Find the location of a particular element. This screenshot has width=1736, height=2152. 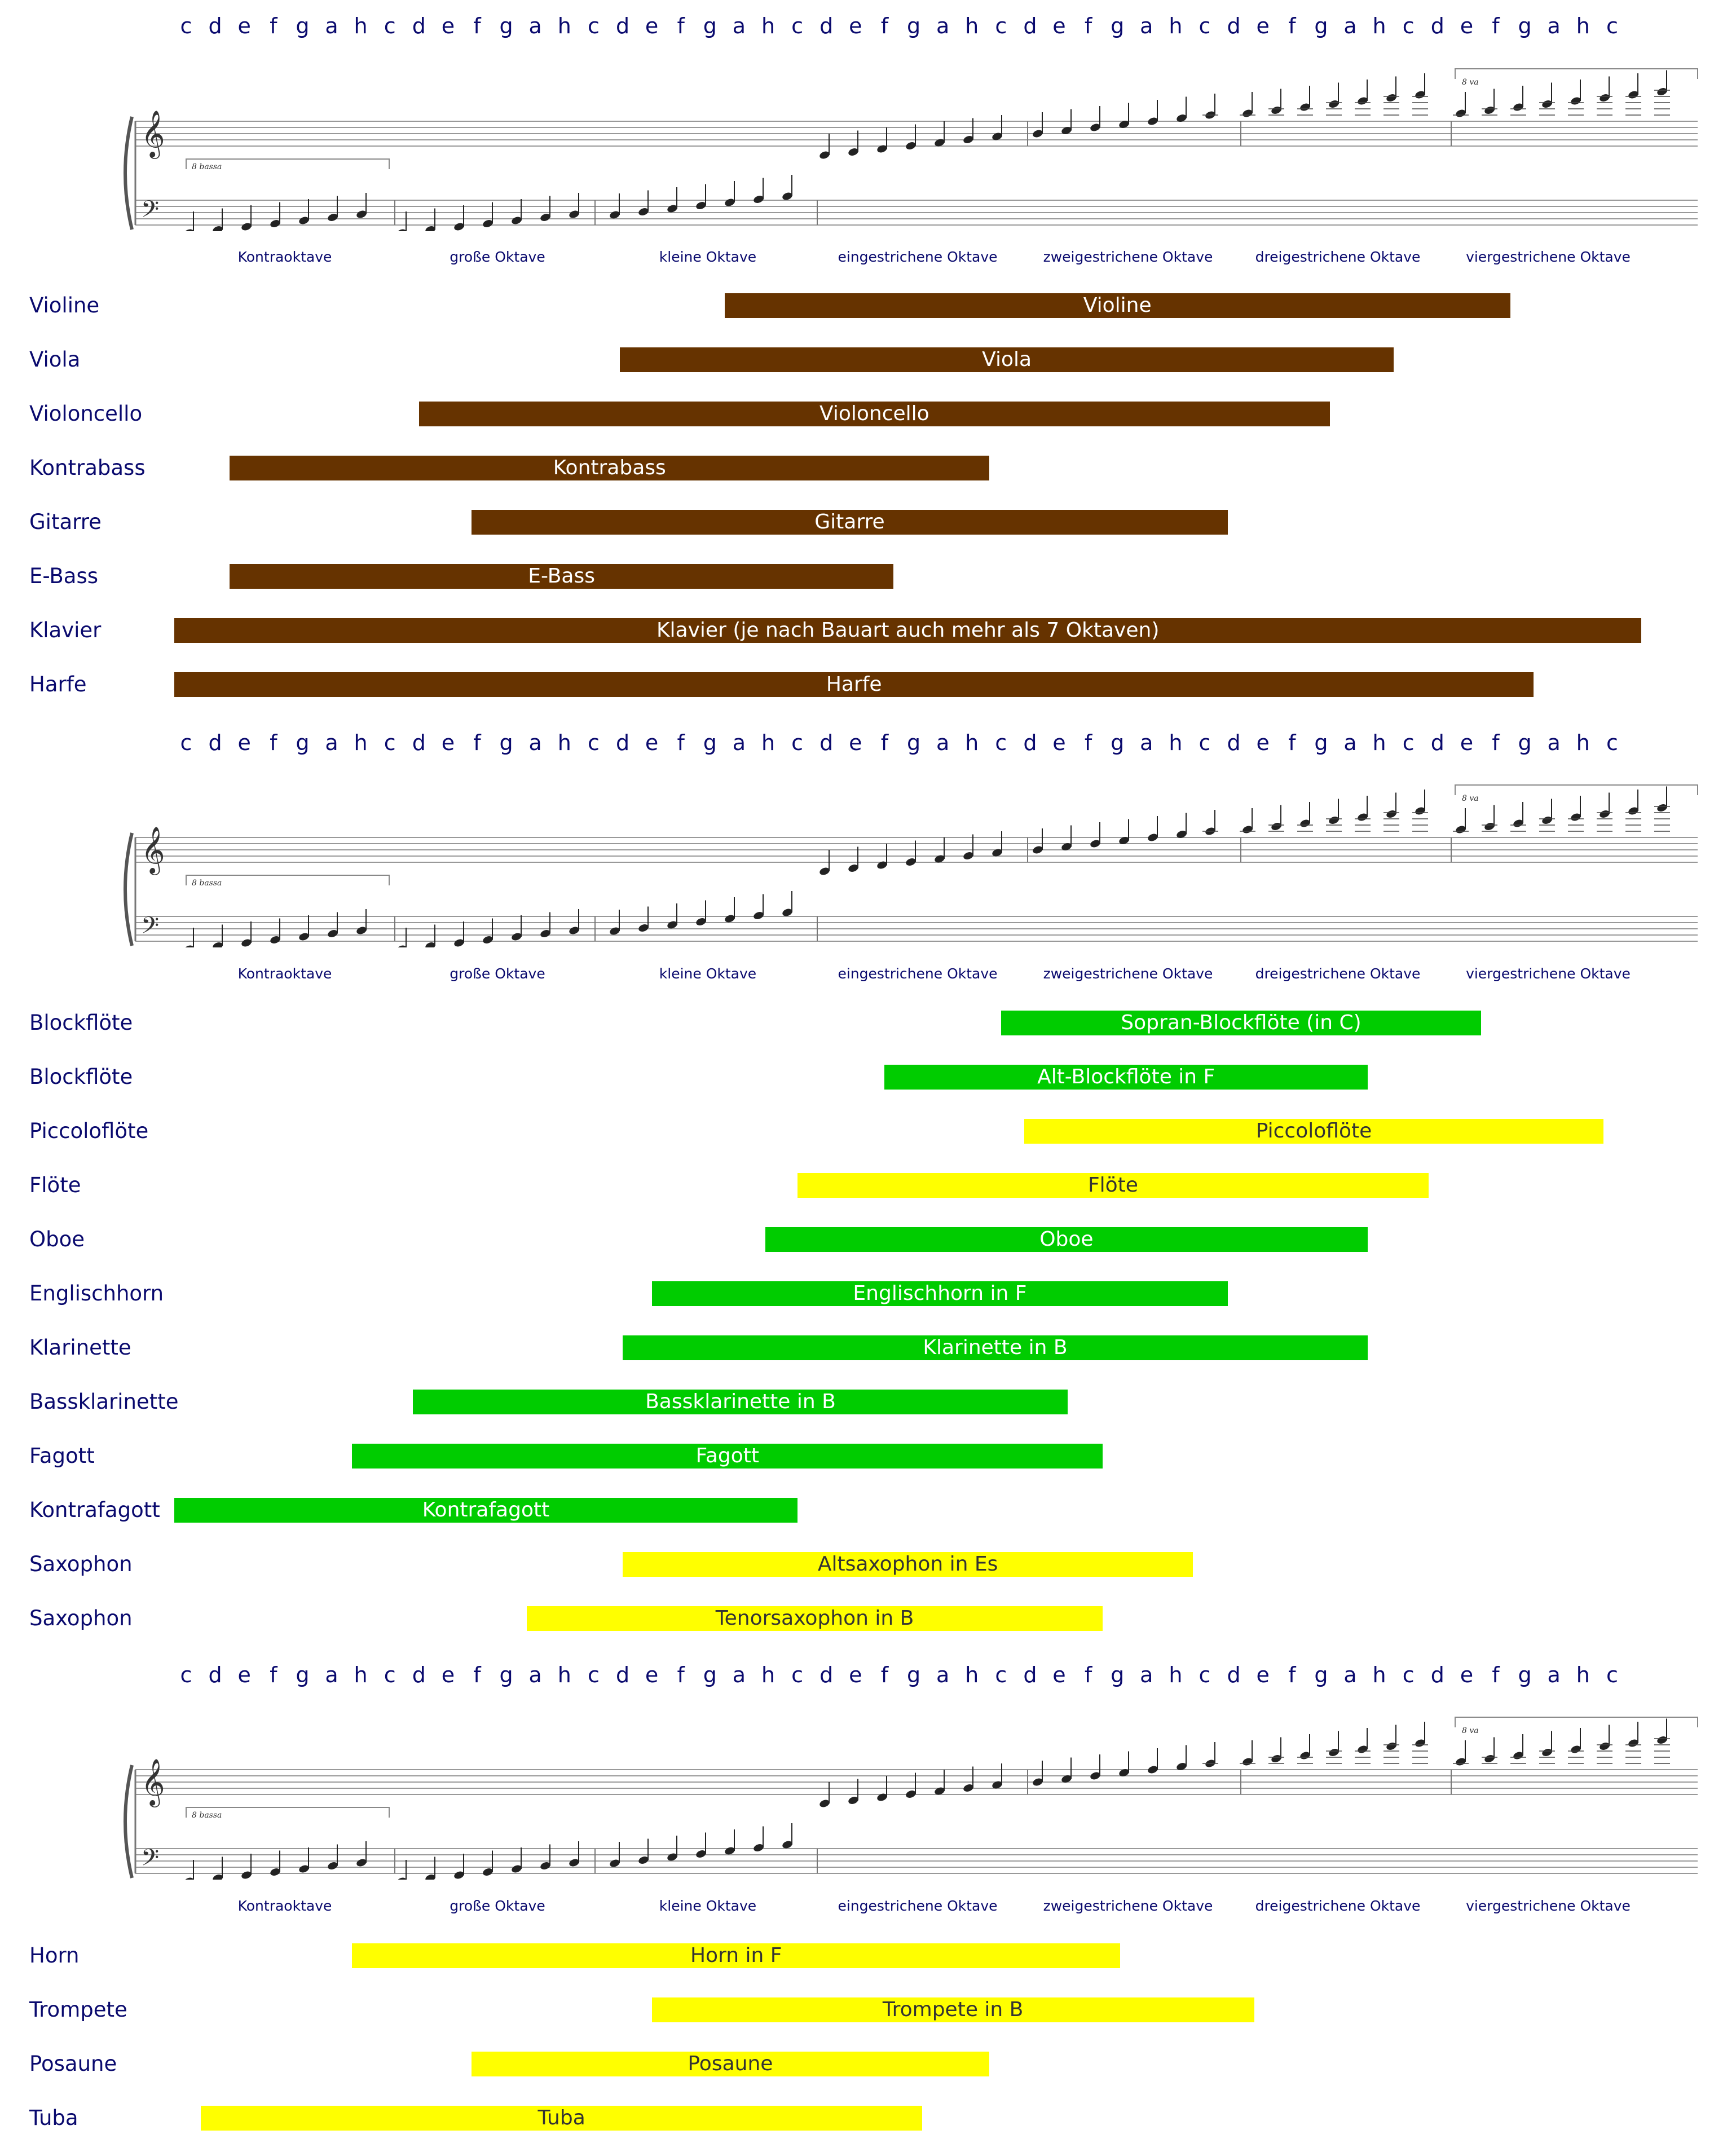

instrument-name: Englischhorn is located at coordinates (96, 1293).